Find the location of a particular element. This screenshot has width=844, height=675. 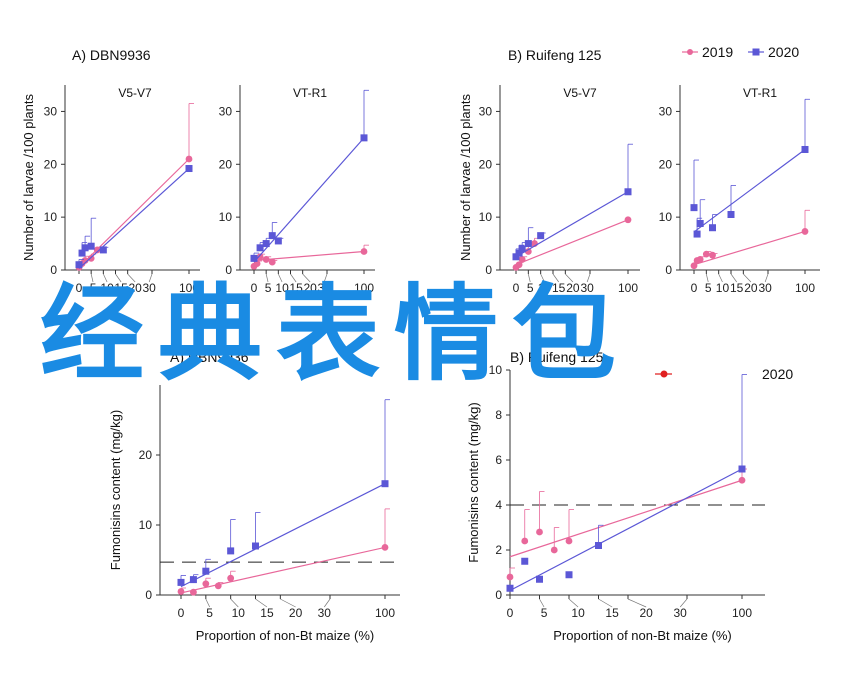

legend-marker-2019 is located at coordinates (690, 52).